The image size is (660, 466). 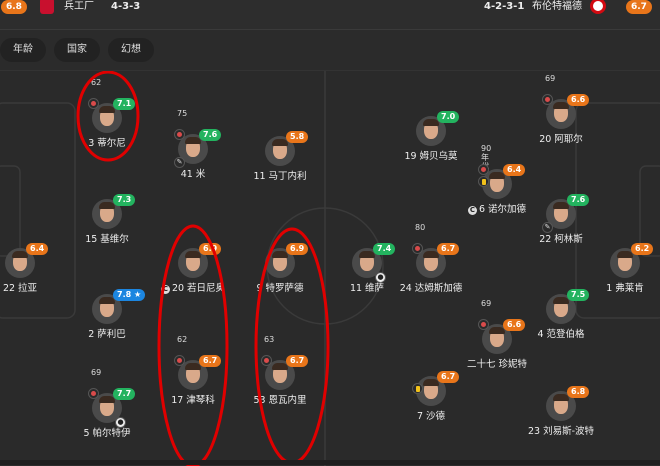 I want to click on player-name-text: 22 拉亚, so click(x=20, y=288).